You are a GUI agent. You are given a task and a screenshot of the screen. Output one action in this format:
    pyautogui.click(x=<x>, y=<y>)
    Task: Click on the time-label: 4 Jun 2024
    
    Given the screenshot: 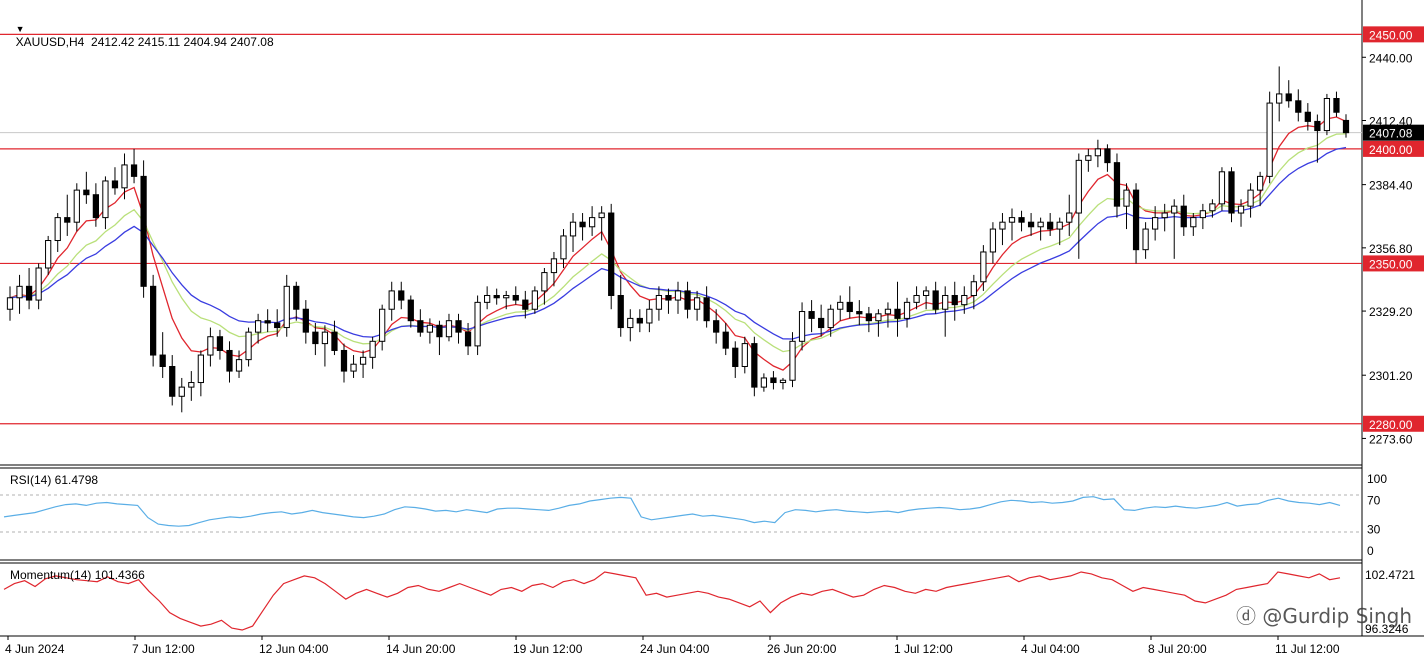 What is the action you would take?
    pyautogui.click(x=35, y=649)
    